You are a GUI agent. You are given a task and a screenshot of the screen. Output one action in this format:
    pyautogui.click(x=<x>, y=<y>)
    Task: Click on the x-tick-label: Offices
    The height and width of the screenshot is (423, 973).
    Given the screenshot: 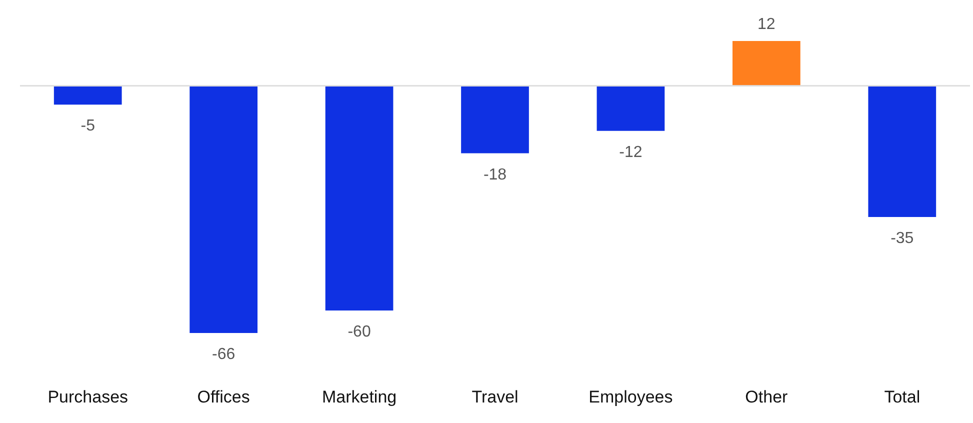 What is the action you would take?
    pyautogui.click(x=223, y=397)
    